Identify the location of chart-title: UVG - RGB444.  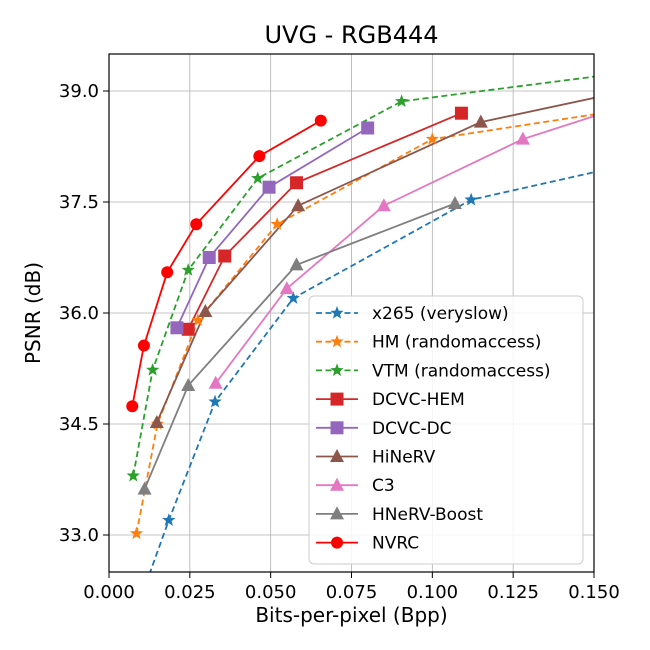
(351, 35).